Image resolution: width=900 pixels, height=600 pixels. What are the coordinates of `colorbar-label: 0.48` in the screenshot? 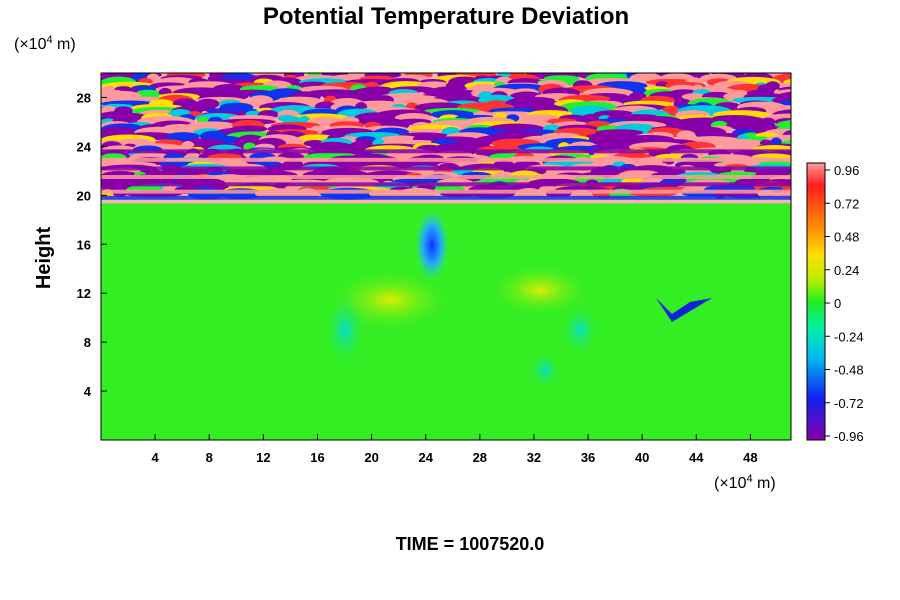 It's located at (846, 237).